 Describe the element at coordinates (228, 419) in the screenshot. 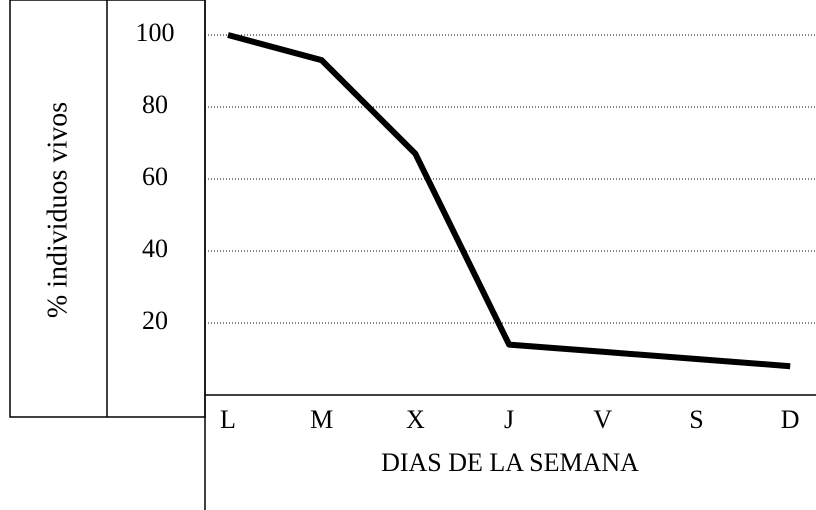

I see `x-tick-label: L` at that location.